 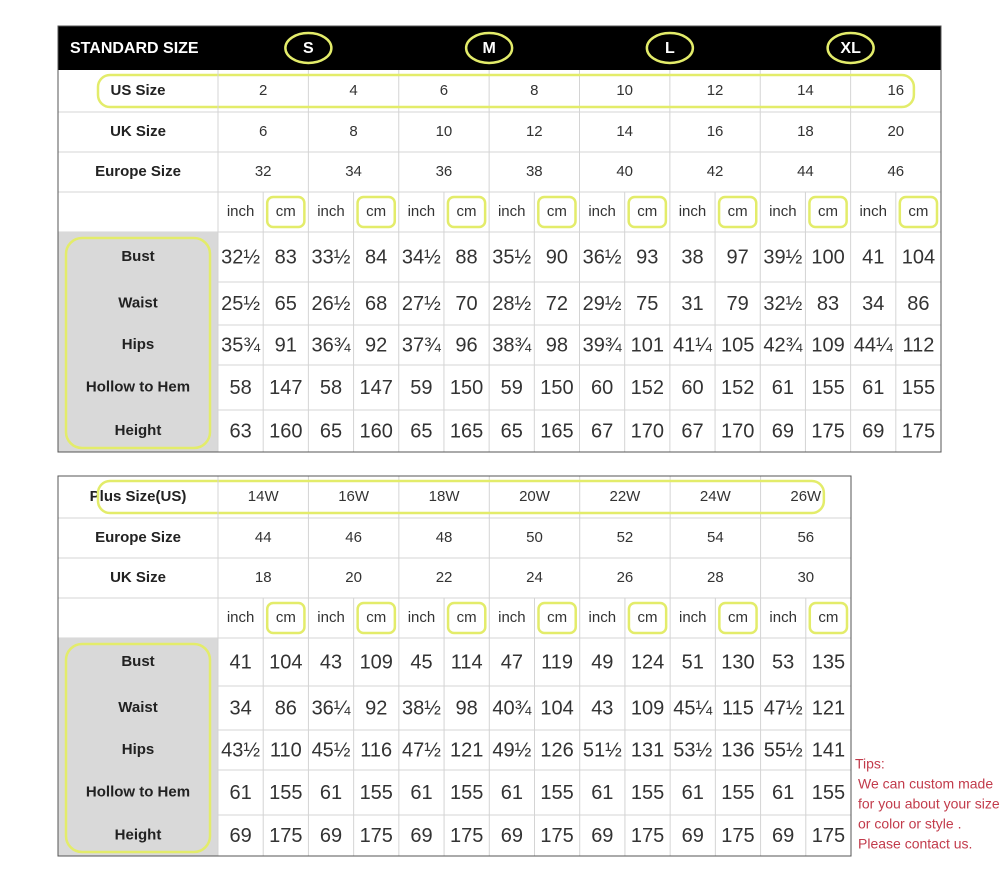 I want to click on size-group: S, so click(x=308, y=48).